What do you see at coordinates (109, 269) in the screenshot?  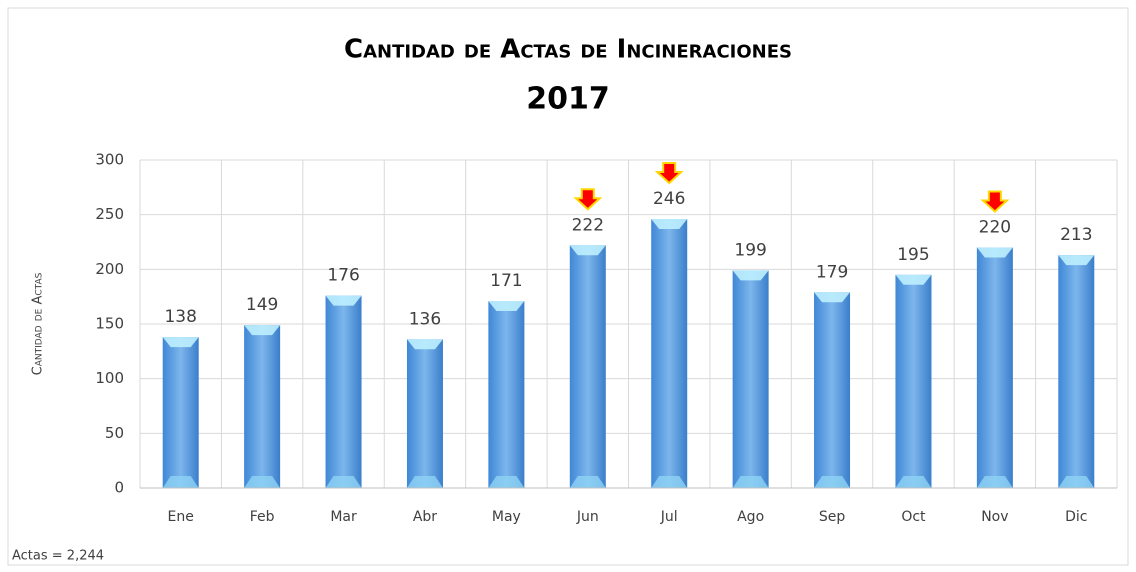 I see `y-tick-label: 200` at bounding box center [109, 269].